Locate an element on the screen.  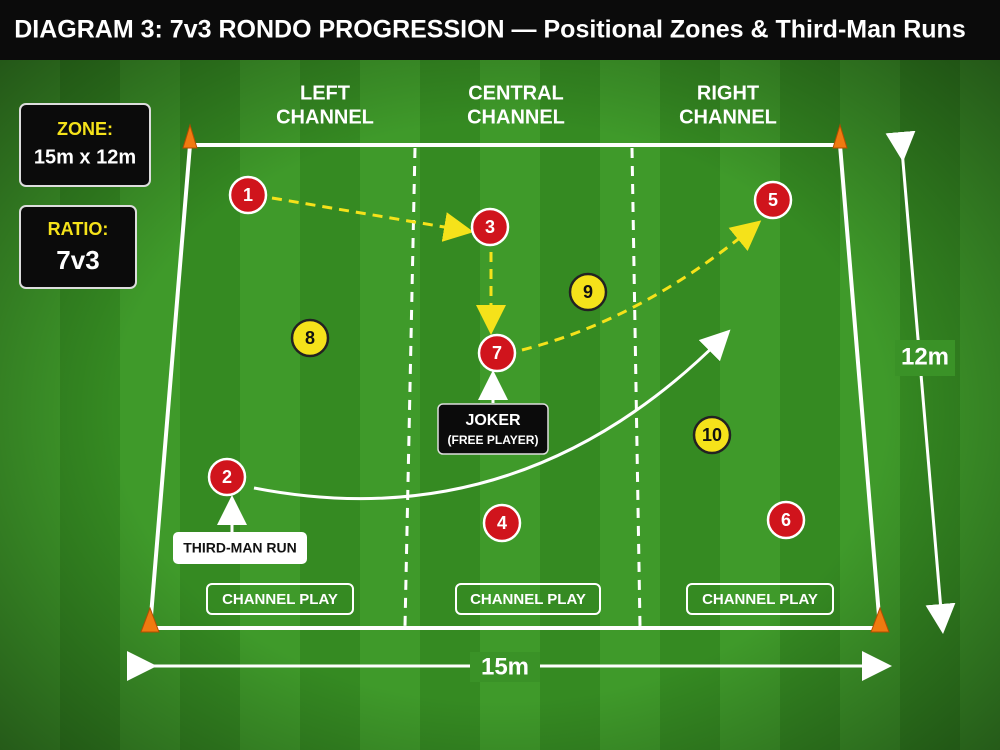
player-label: 2 is located at coordinates (227, 477).